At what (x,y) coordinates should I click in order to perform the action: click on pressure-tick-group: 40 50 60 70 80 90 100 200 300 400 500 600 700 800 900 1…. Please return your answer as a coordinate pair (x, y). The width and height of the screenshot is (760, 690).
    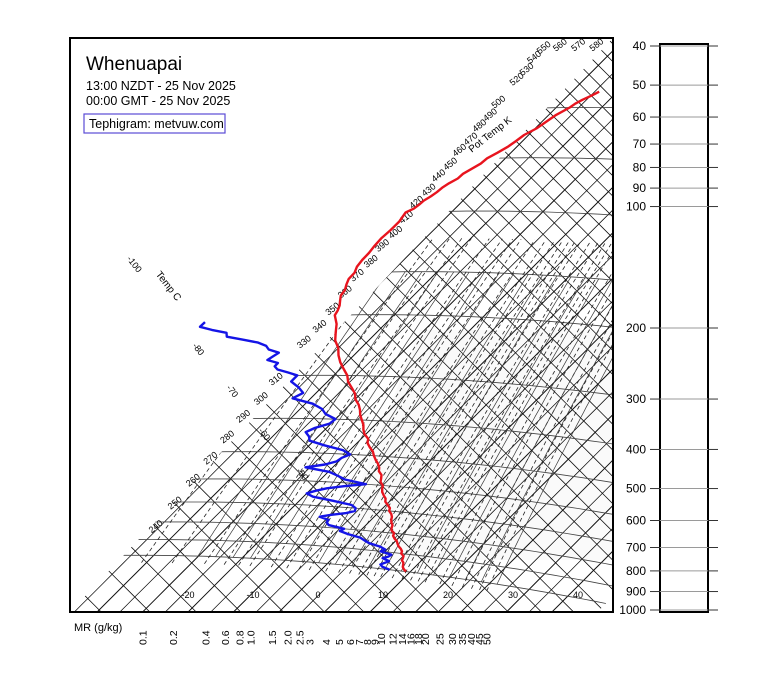
    Looking at the image, I should click on (668, 328).